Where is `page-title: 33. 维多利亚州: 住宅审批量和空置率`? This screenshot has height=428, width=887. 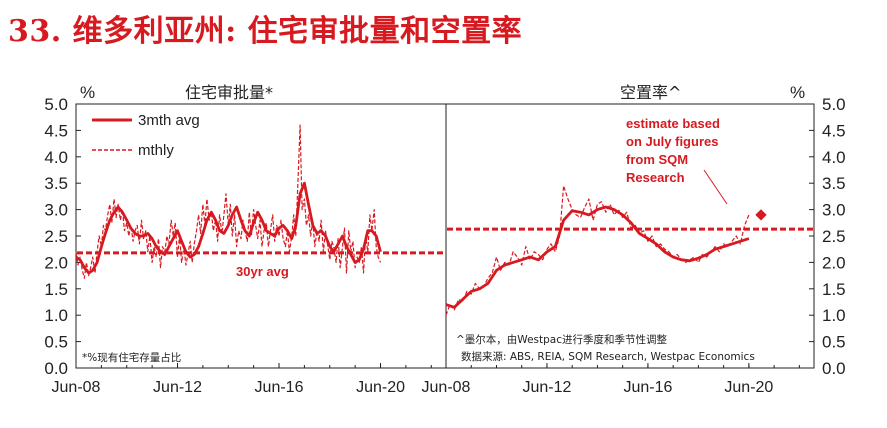
page-title: 33. 维多利亚州: 住宅审批量和空置率 is located at coordinates (265, 31).